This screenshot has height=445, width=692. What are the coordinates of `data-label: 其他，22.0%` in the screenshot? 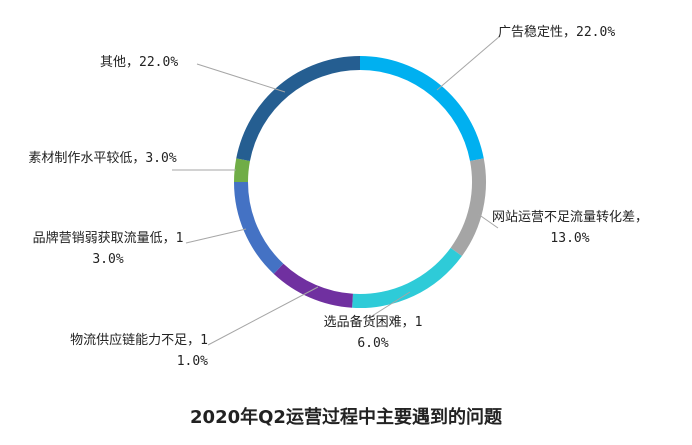 It's located at (155, 62).